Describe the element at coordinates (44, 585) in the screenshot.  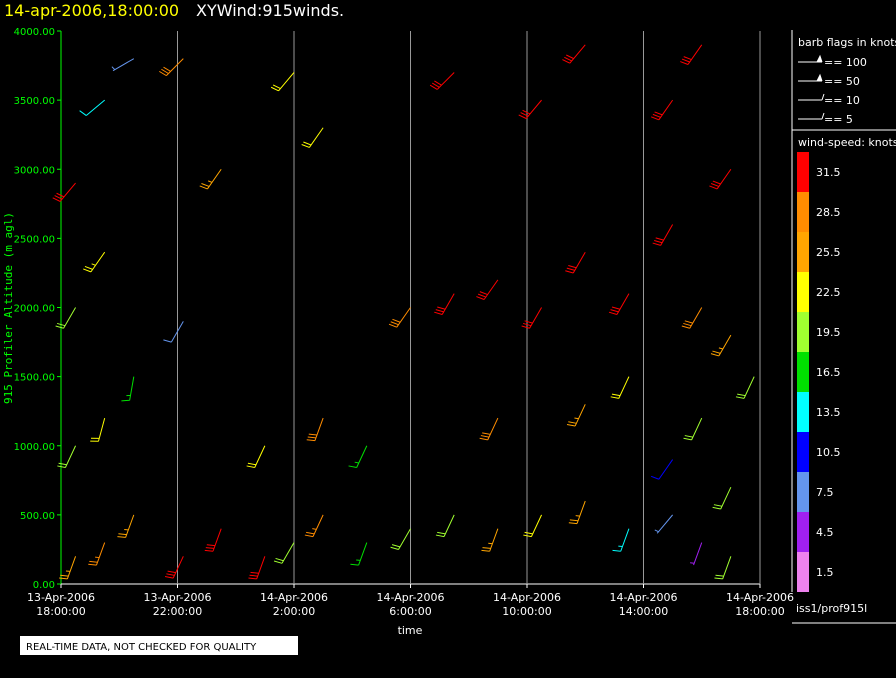
I see `y-tick-label: 0.00` at that location.